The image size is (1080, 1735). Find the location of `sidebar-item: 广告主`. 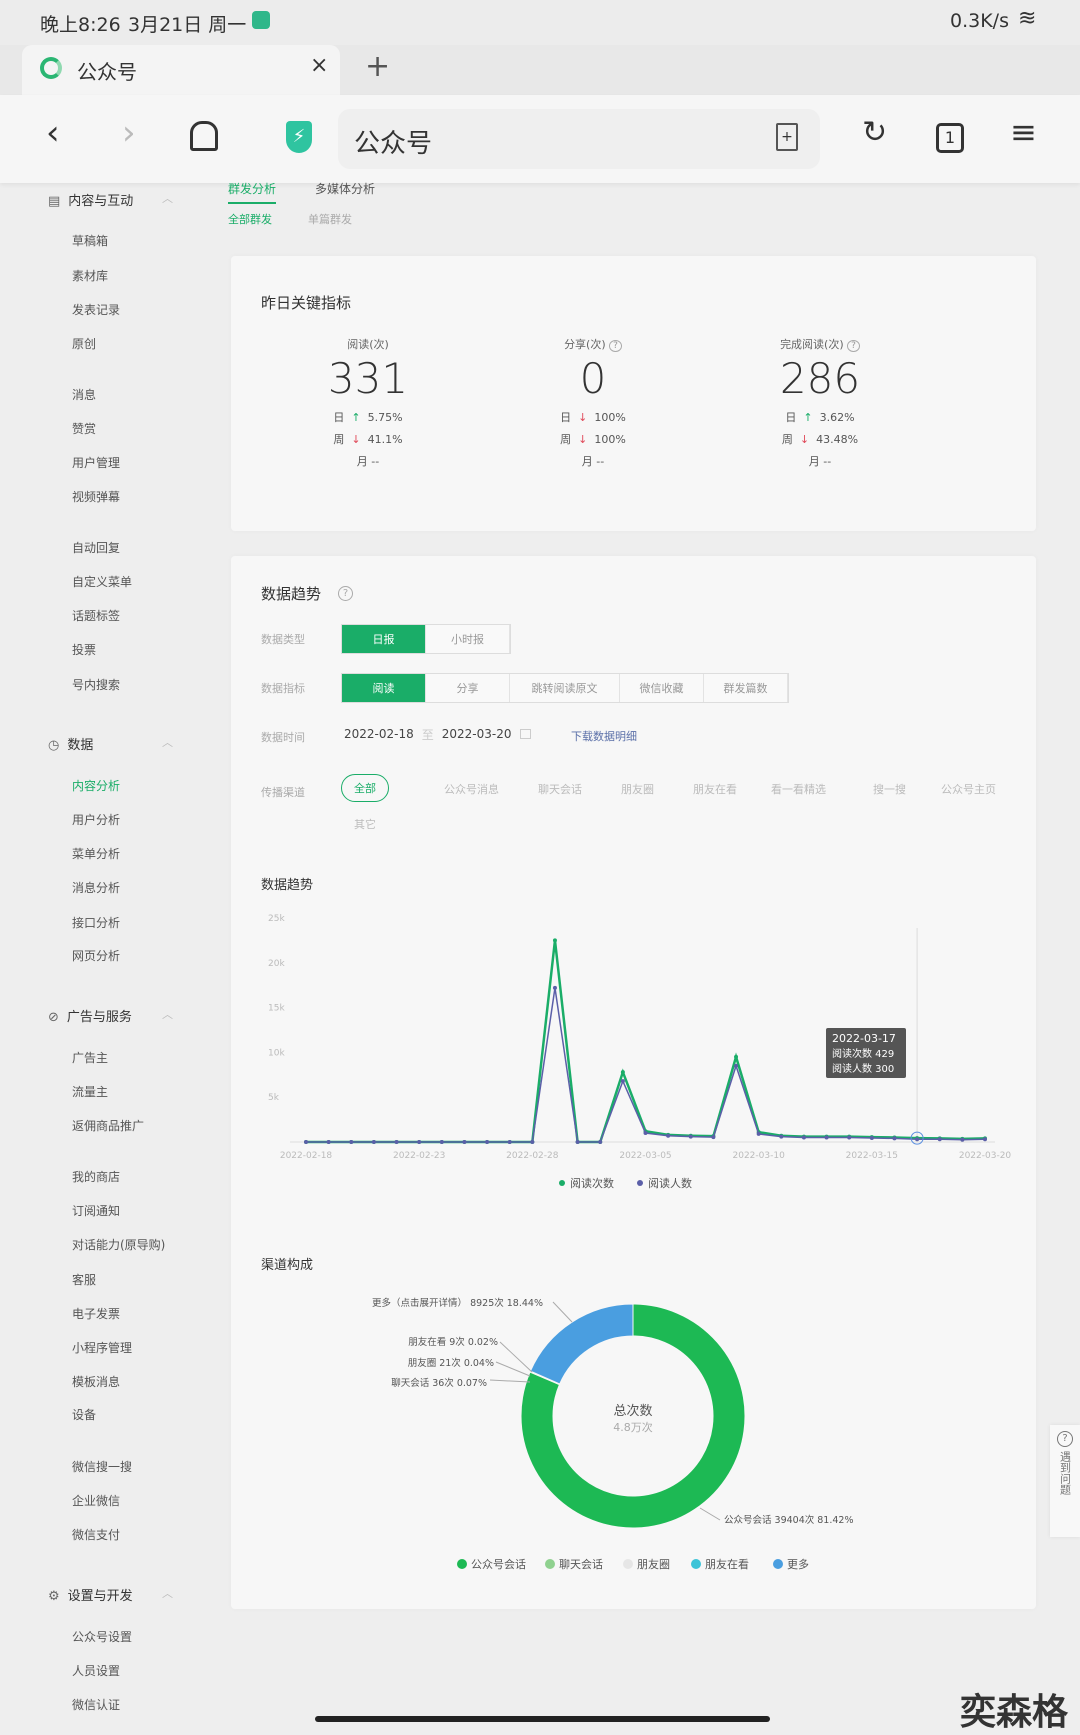

sidebar-item: 广告主 is located at coordinates (90, 1058).